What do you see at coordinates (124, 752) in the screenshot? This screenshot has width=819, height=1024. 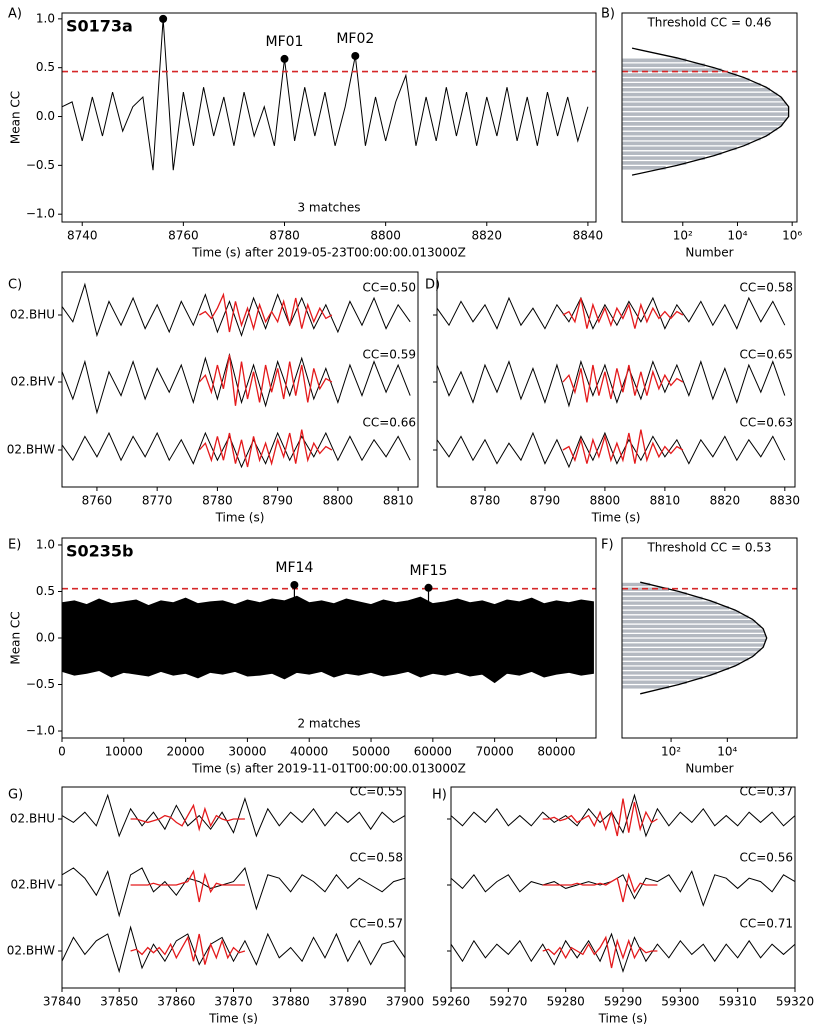 I see `x-tick-label: 10000` at bounding box center [124, 752].